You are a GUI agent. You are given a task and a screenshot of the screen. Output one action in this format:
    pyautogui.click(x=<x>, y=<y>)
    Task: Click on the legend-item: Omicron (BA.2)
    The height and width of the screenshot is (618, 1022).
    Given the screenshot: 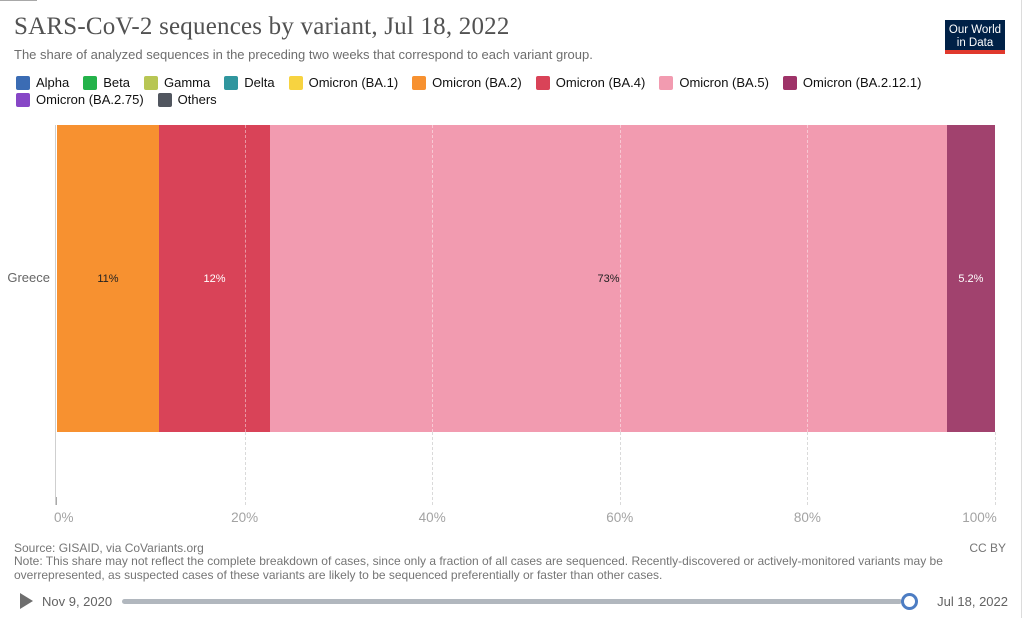 What is the action you would take?
    pyautogui.click(x=467, y=83)
    